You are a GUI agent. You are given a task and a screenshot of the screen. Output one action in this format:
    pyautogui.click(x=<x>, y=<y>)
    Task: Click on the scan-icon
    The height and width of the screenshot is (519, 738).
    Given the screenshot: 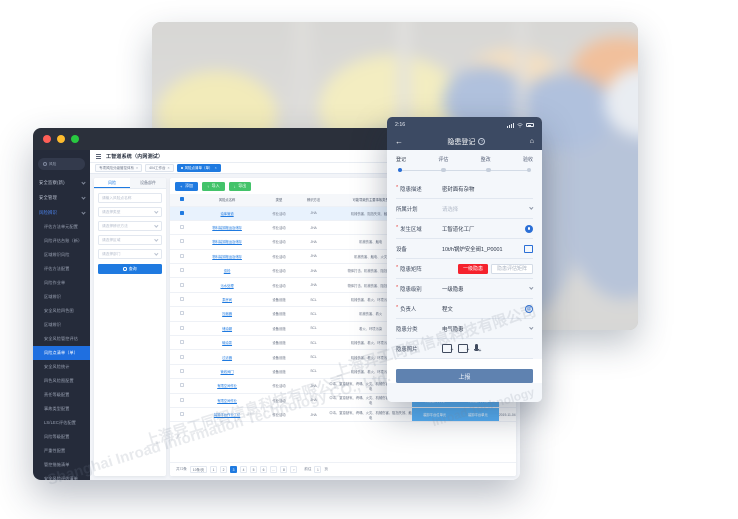 What is the action you would take?
    pyautogui.click(x=528, y=248)
    